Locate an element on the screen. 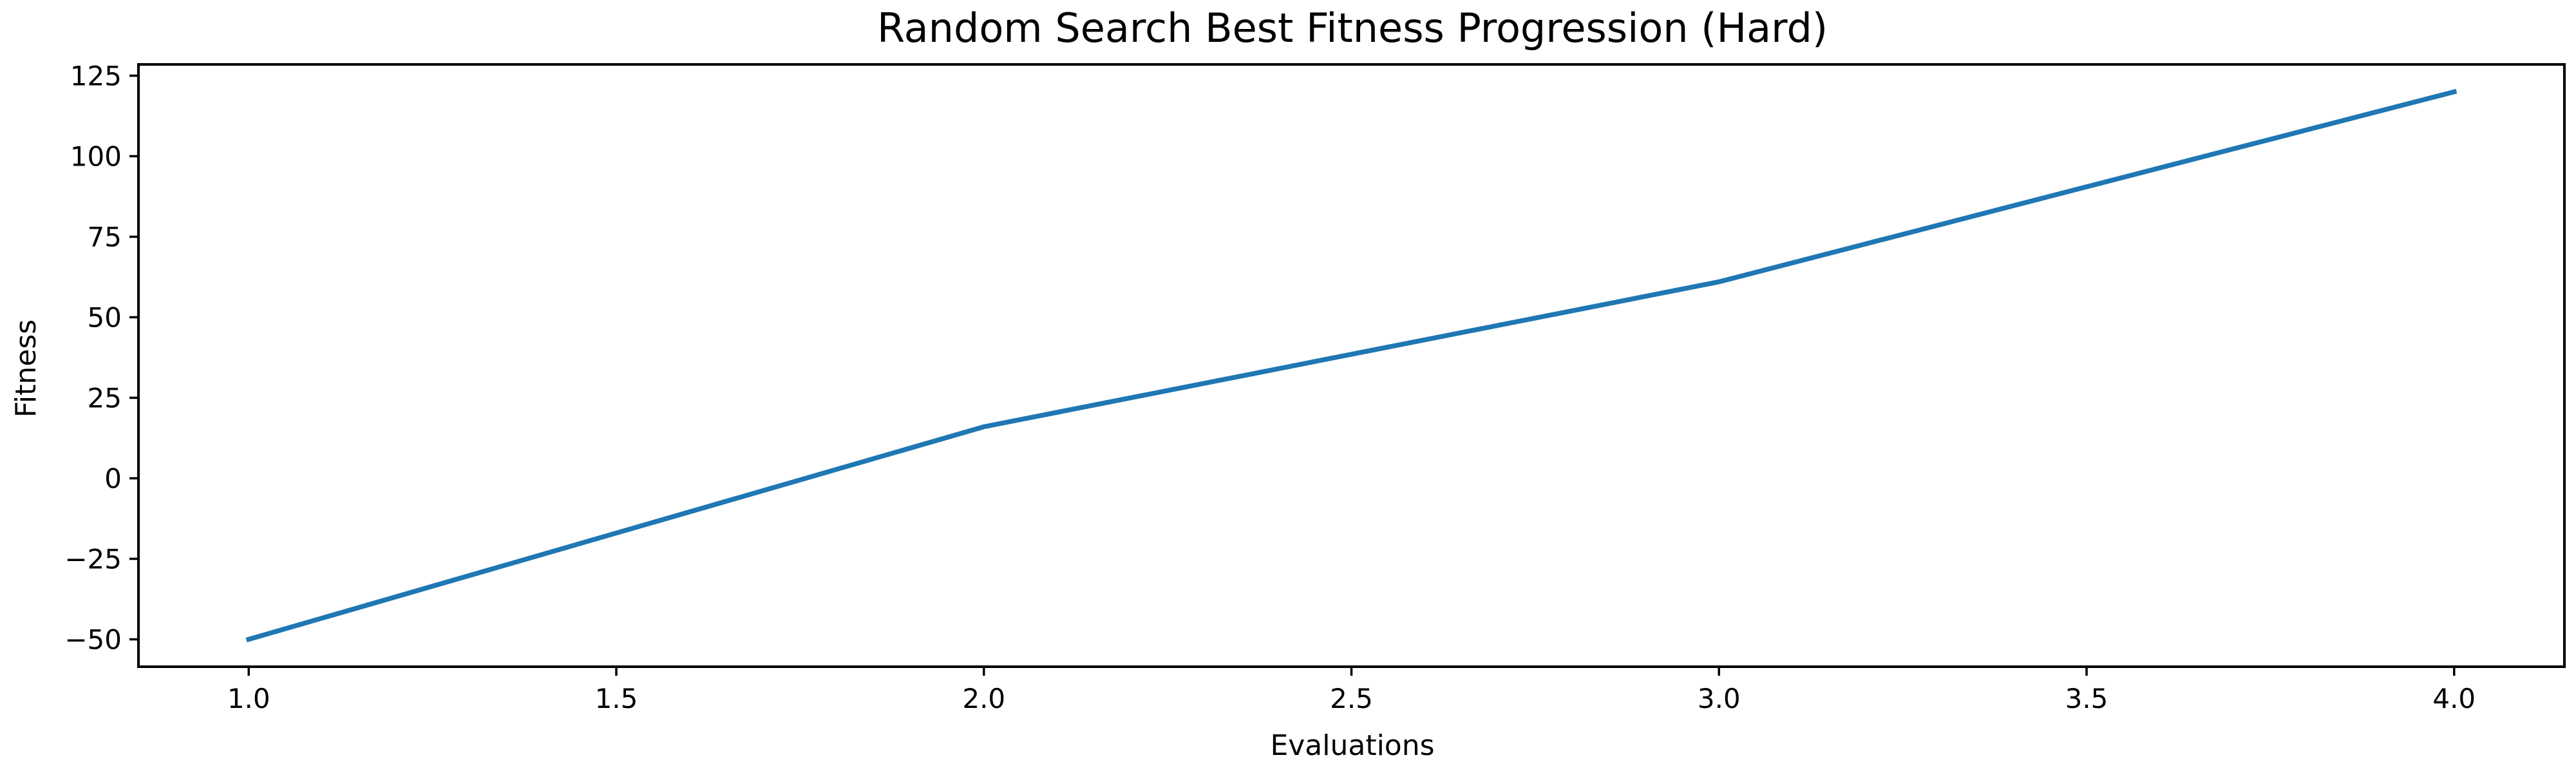  y-axis: −50 −25 0 25 50 75 100 125 is located at coordinates (101, 359).